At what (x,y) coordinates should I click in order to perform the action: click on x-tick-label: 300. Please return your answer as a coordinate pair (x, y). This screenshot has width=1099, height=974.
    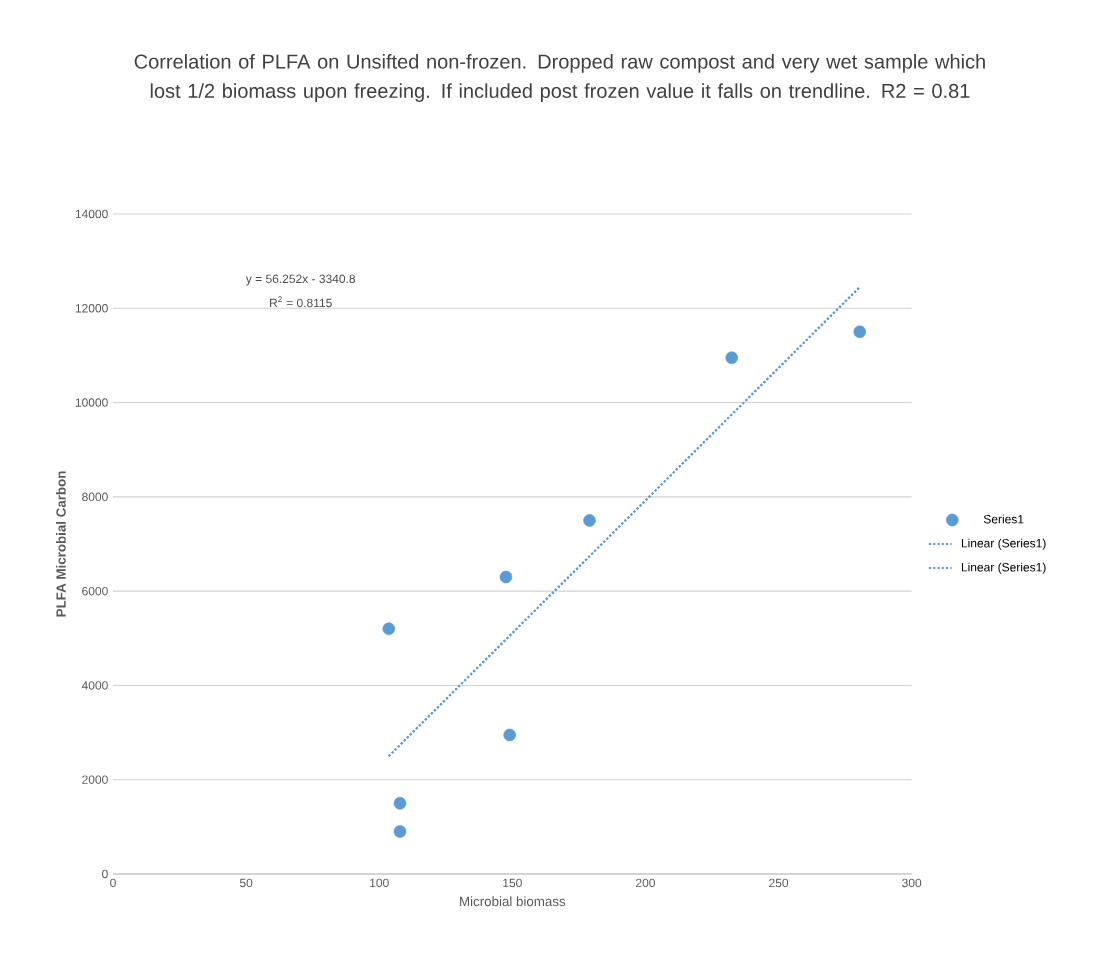
    Looking at the image, I should click on (912, 883).